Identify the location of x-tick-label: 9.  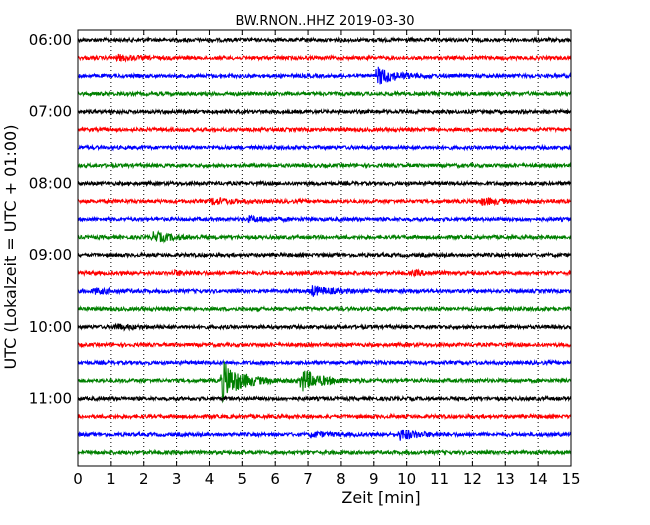
(374, 479).